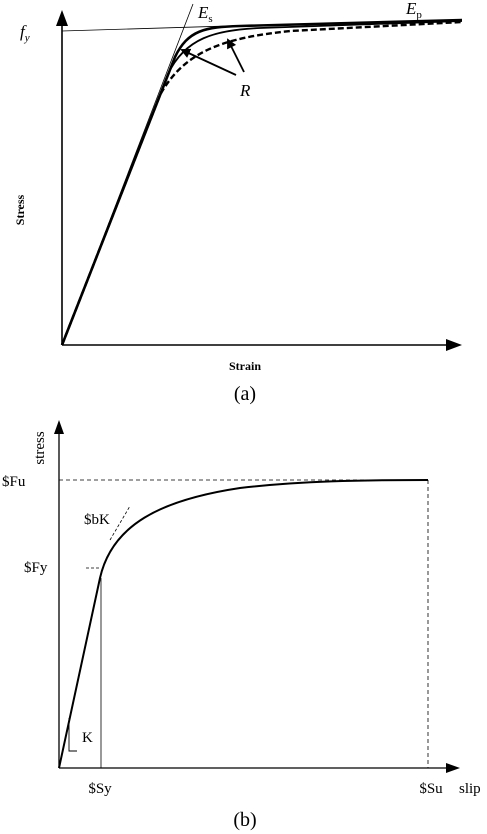 Image resolution: width=487 pixels, height=834 pixels. Describe the element at coordinates (14, 482) in the screenshot. I see `b-fu-label: $Fu` at that location.